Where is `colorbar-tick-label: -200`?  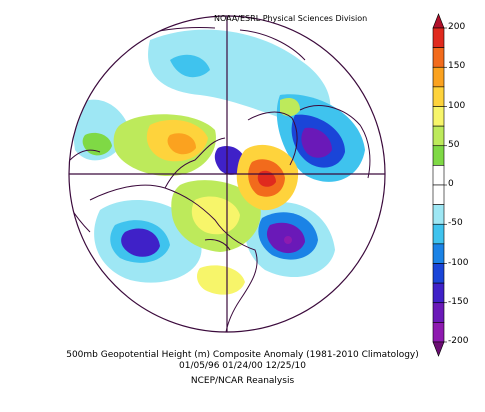
colorbar-tick-label: -200 is located at coordinates (458, 341).